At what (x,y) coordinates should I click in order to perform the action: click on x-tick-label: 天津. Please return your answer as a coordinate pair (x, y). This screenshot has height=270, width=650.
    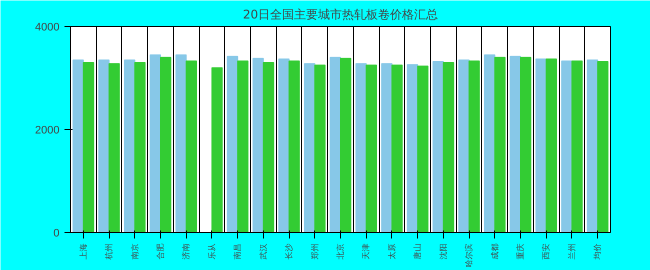
    Looking at the image, I should click on (366, 252).